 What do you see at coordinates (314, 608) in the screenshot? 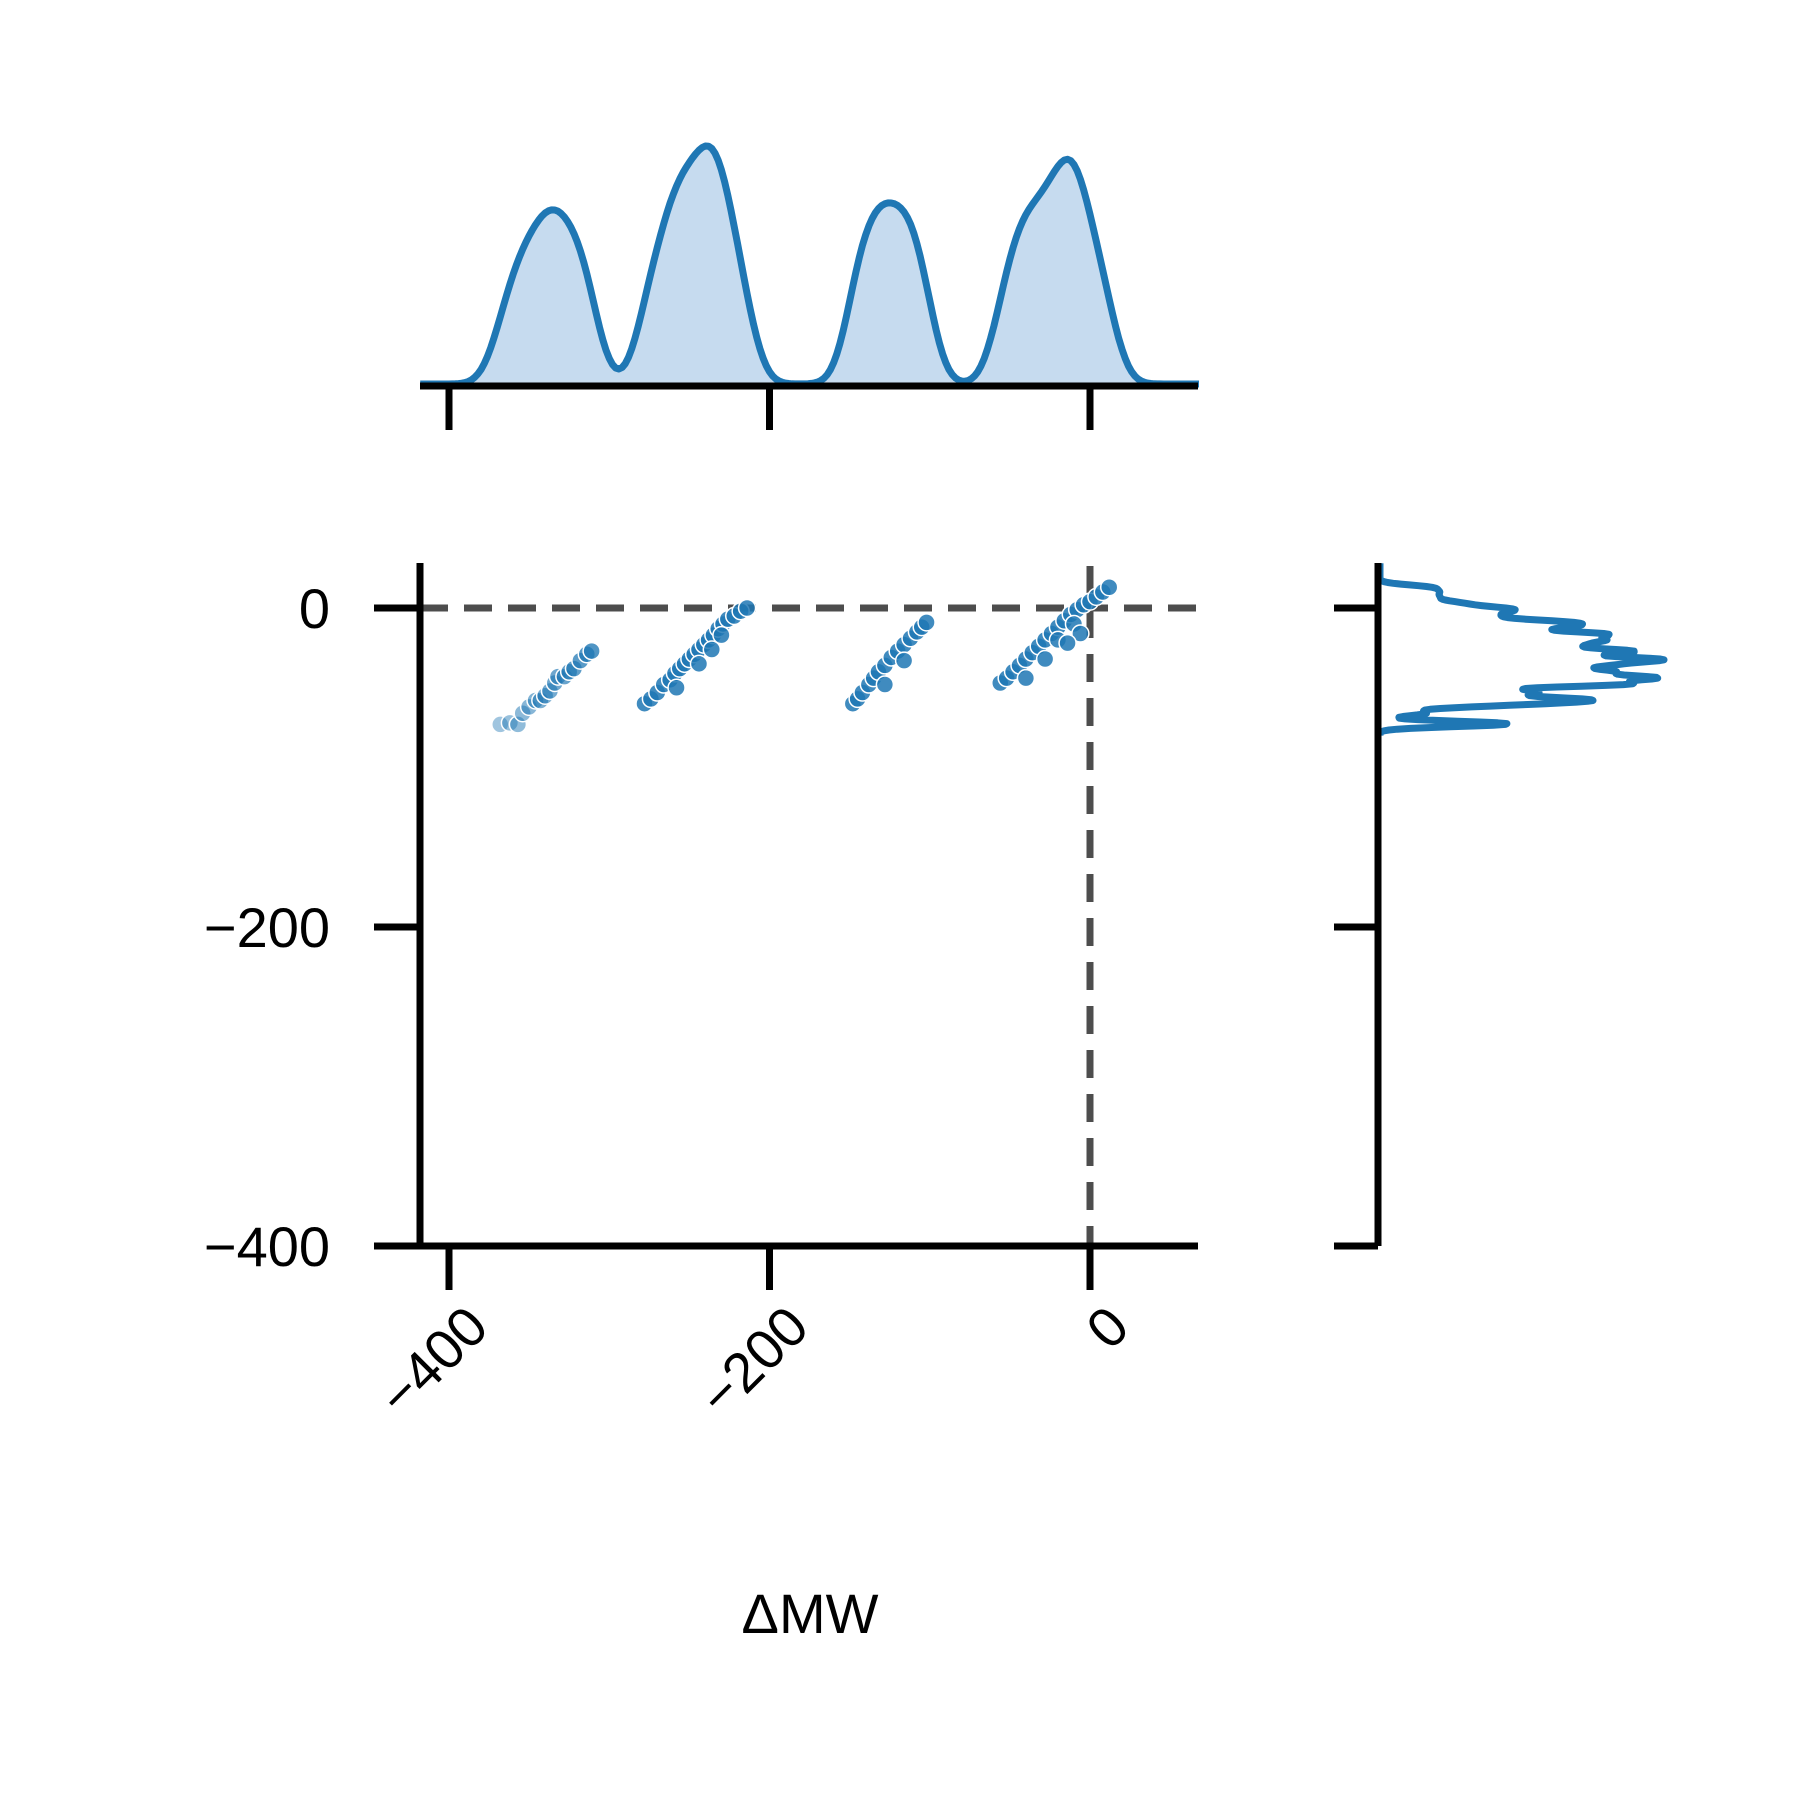
I see `y-tick-label: 0` at bounding box center [314, 608].